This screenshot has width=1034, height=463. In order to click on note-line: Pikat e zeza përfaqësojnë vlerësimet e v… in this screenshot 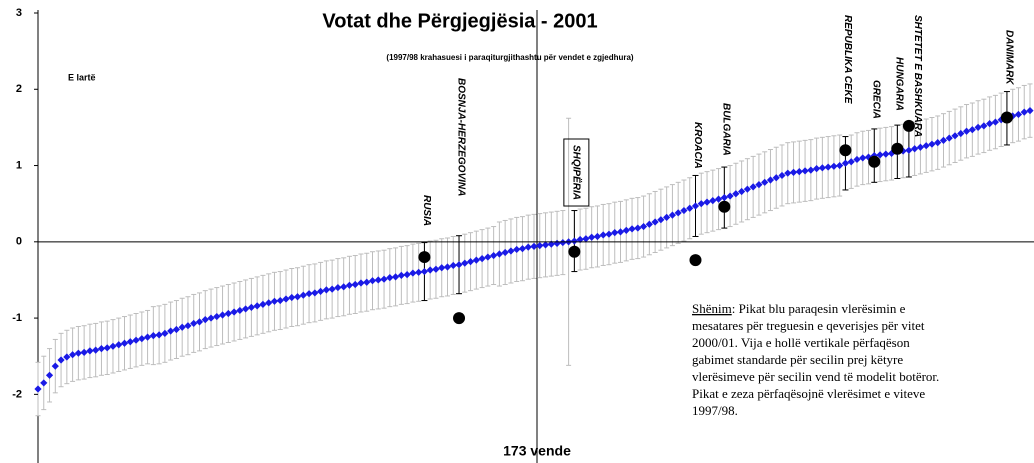, I will do `click(808, 393)`.